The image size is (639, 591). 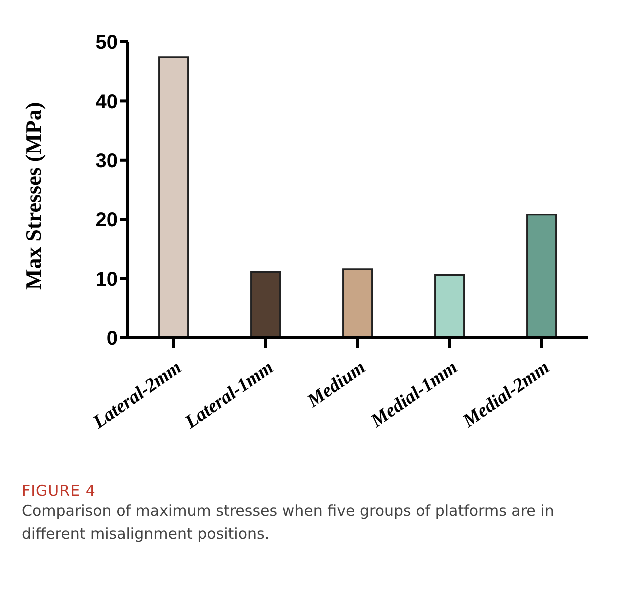 What do you see at coordinates (59, 491) in the screenshot?
I see `caption: FIGURE 4` at bounding box center [59, 491].